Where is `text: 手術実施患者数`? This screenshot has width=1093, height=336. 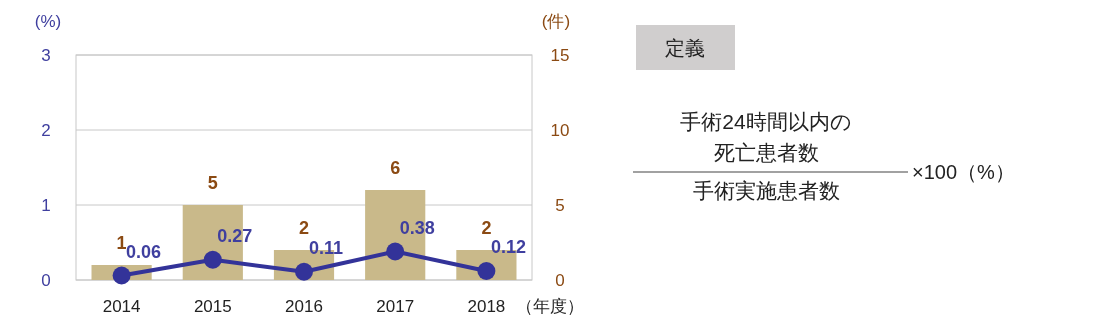 text: 手術実施患者数 is located at coordinates (766, 190).